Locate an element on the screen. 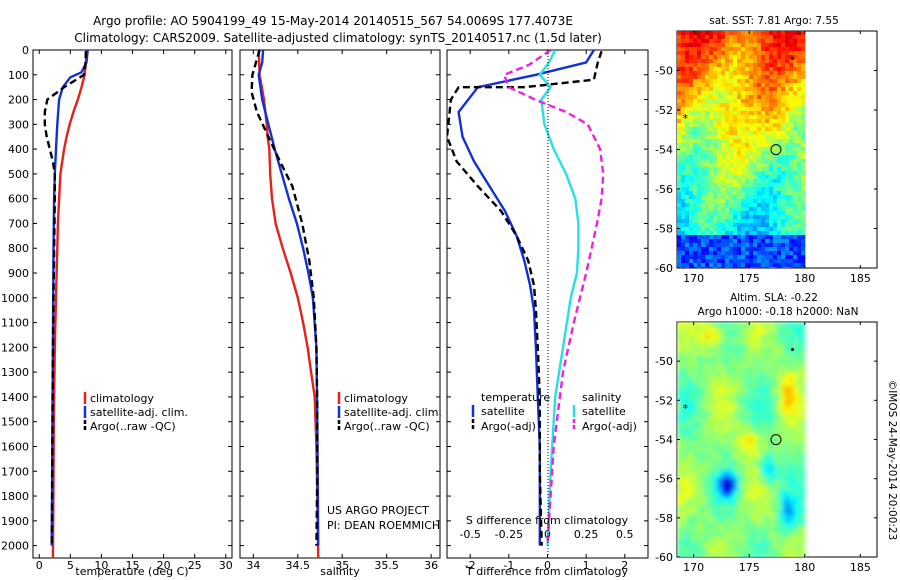 This screenshot has width=900, height=580. y-tick-label: 400 is located at coordinates (18, 149).